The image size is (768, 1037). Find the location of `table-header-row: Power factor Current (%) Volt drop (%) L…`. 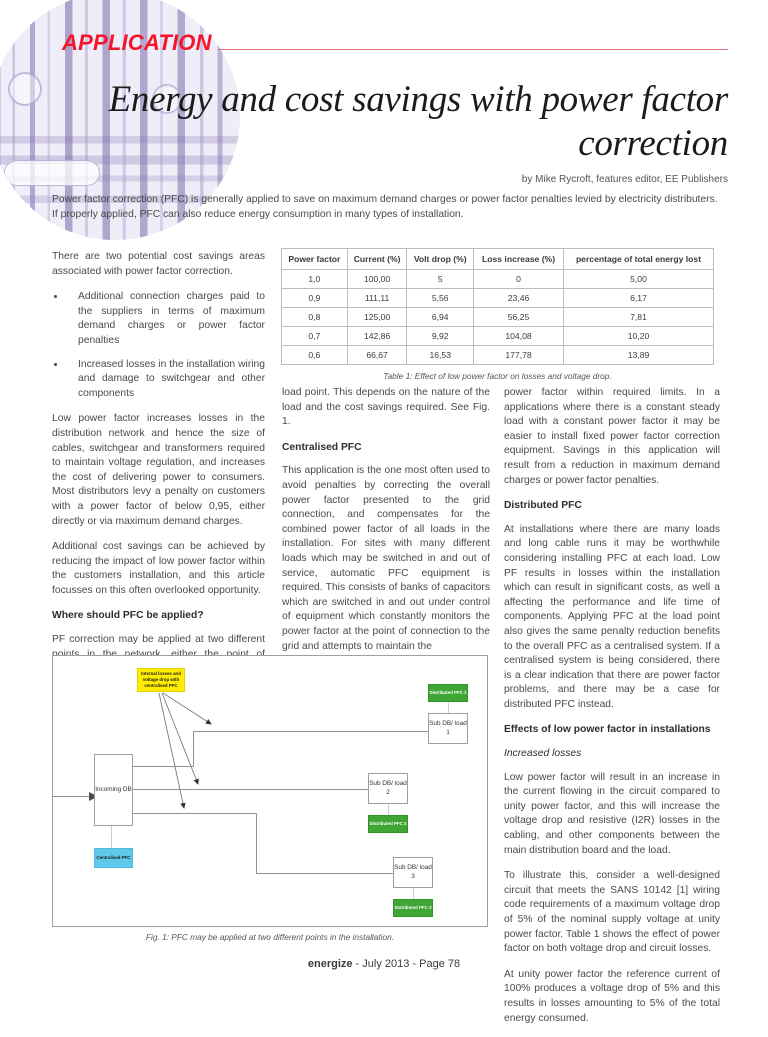

table-header-row: Power factor Current (%) Volt drop (%) L… is located at coordinates (497, 259).